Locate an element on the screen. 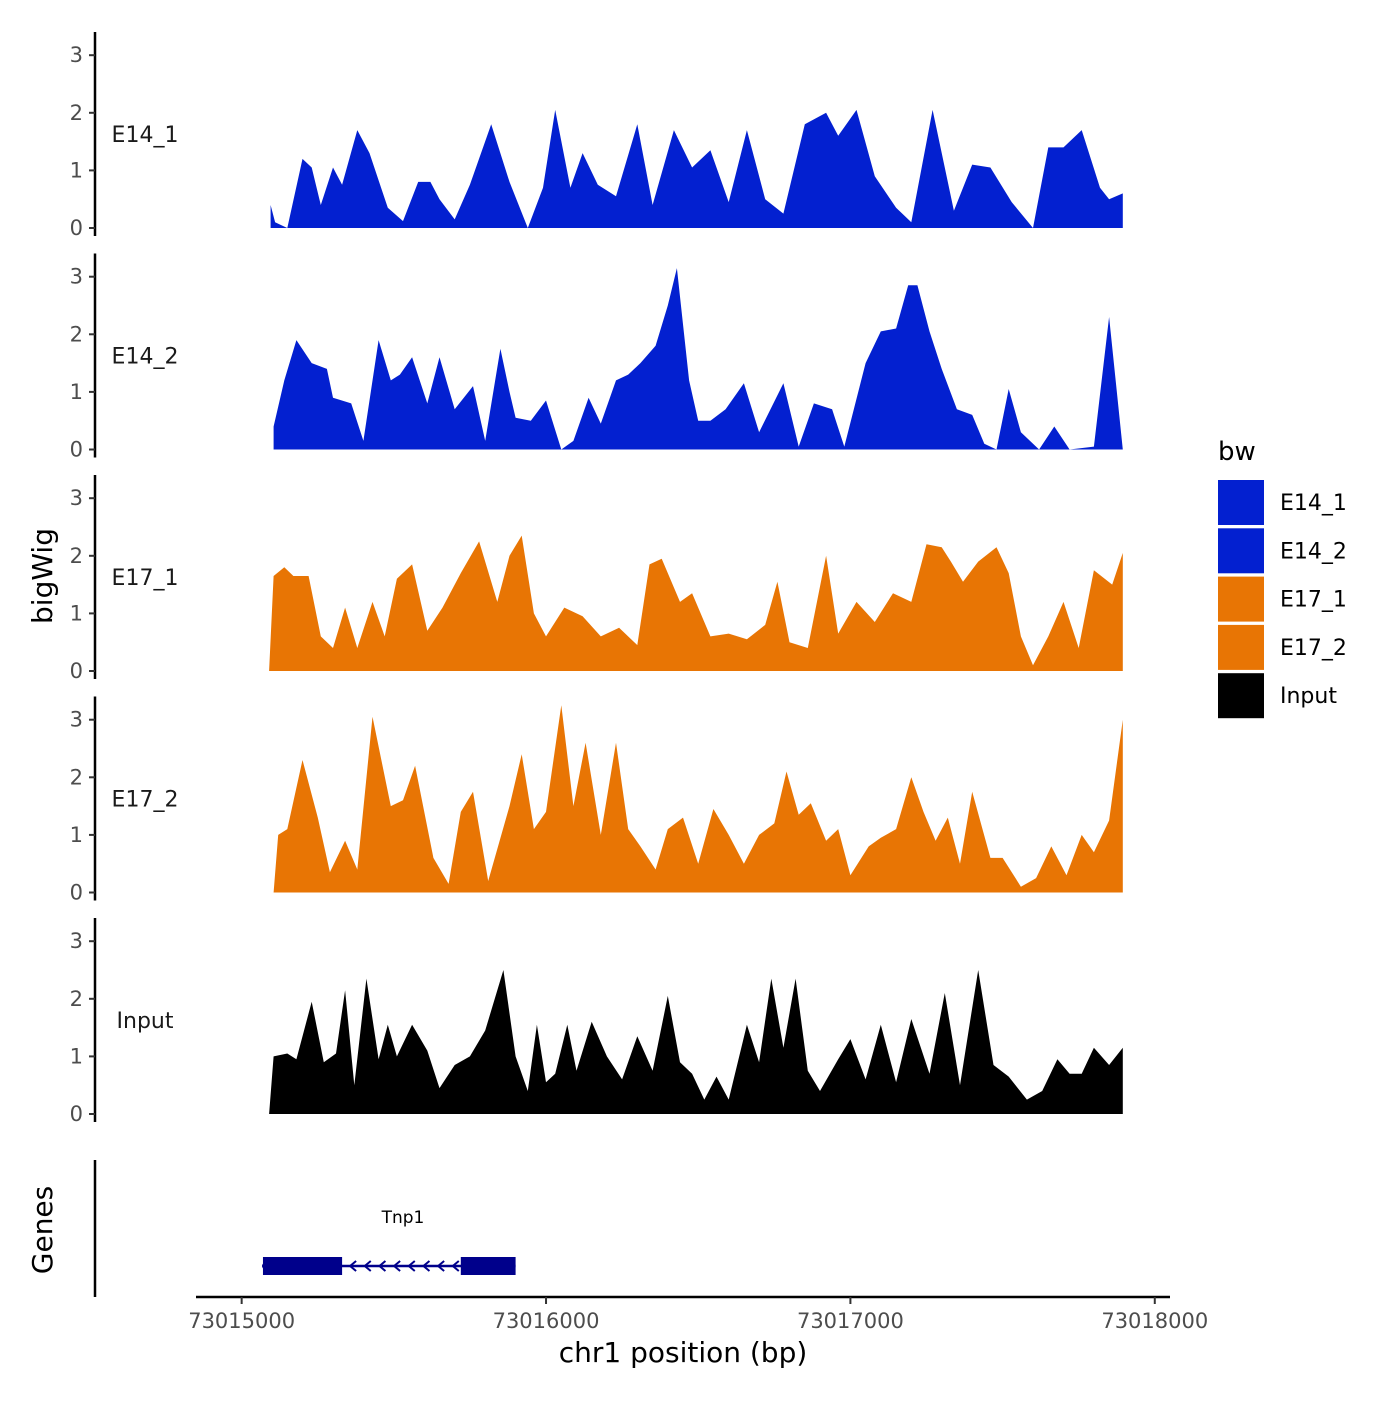 The image size is (1400, 1405). legend-label-e17_2: E17_2 is located at coordinates (1313, 648).